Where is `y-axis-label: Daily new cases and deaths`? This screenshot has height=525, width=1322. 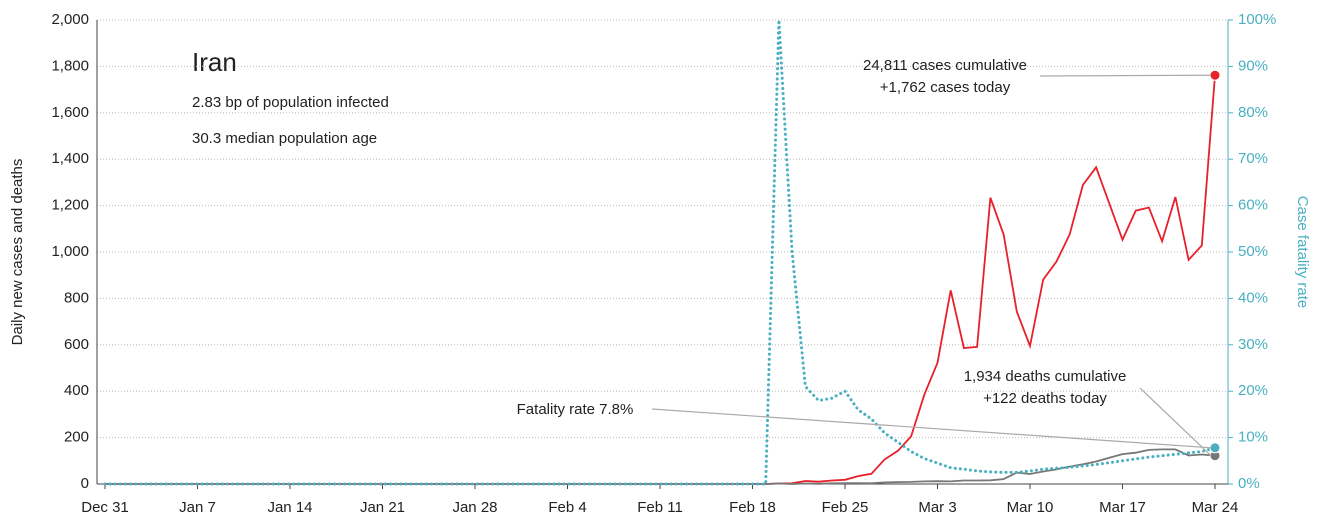 y-axis-label: Daily new cases and deaths is located at coordinates (17, 252).